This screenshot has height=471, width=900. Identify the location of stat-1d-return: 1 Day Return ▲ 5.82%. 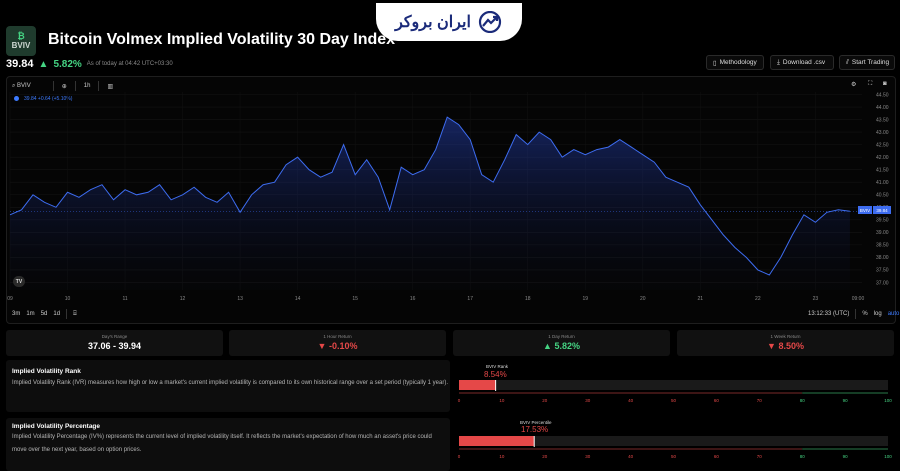
(561, 343).